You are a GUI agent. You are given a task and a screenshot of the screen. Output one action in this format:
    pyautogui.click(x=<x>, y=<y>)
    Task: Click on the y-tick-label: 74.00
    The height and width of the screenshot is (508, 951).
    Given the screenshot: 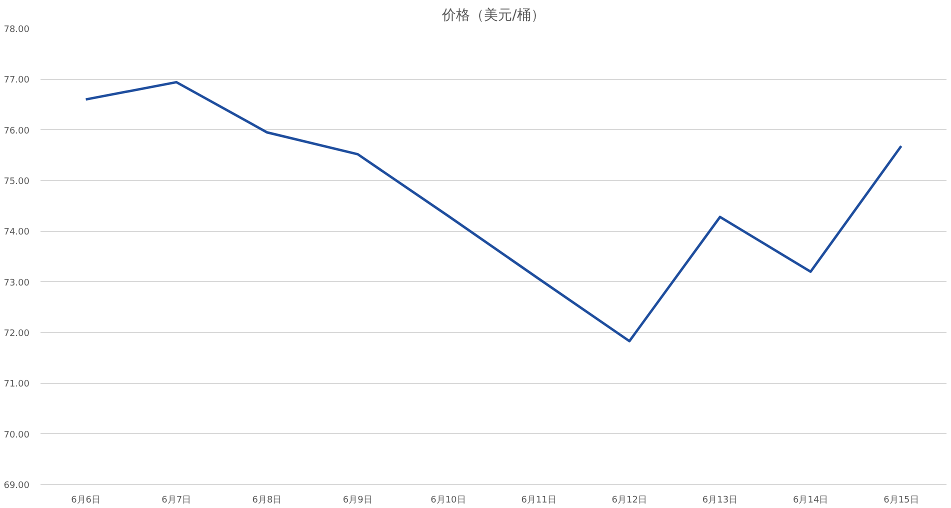 What is the action you would take?
    pyautogui.click(x=17, y=233)
    